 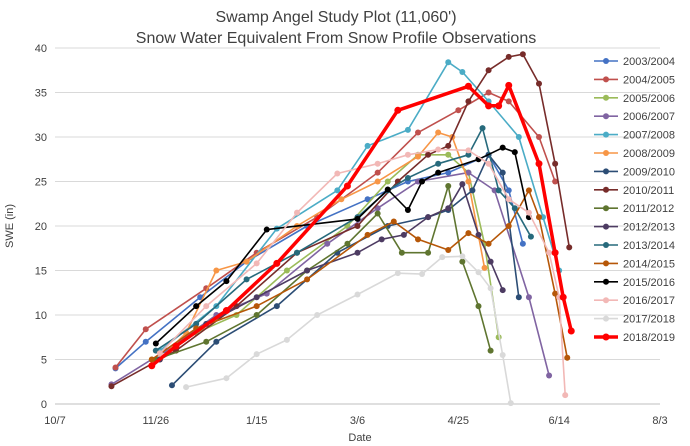 What do you see at coordinates (44, 361) in the screenshot?
I see `y-tick-label: 5` at bounding box center [44, 361].